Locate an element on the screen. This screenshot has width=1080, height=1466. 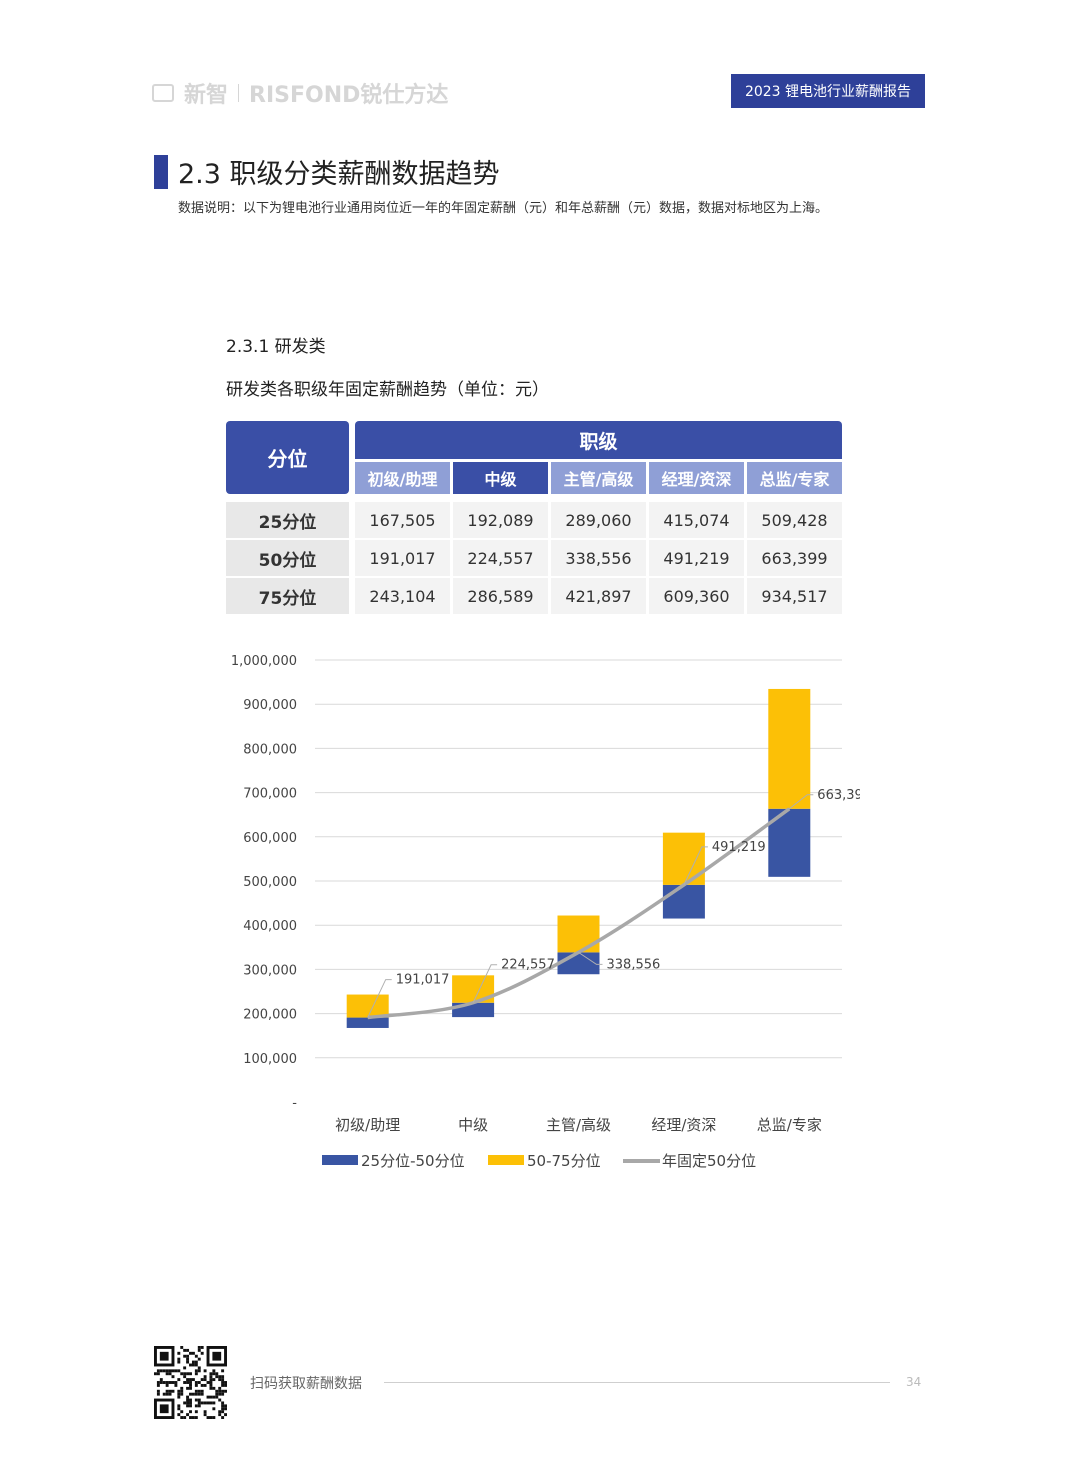
page-number: 34 is located at coordinates (914, 1382).